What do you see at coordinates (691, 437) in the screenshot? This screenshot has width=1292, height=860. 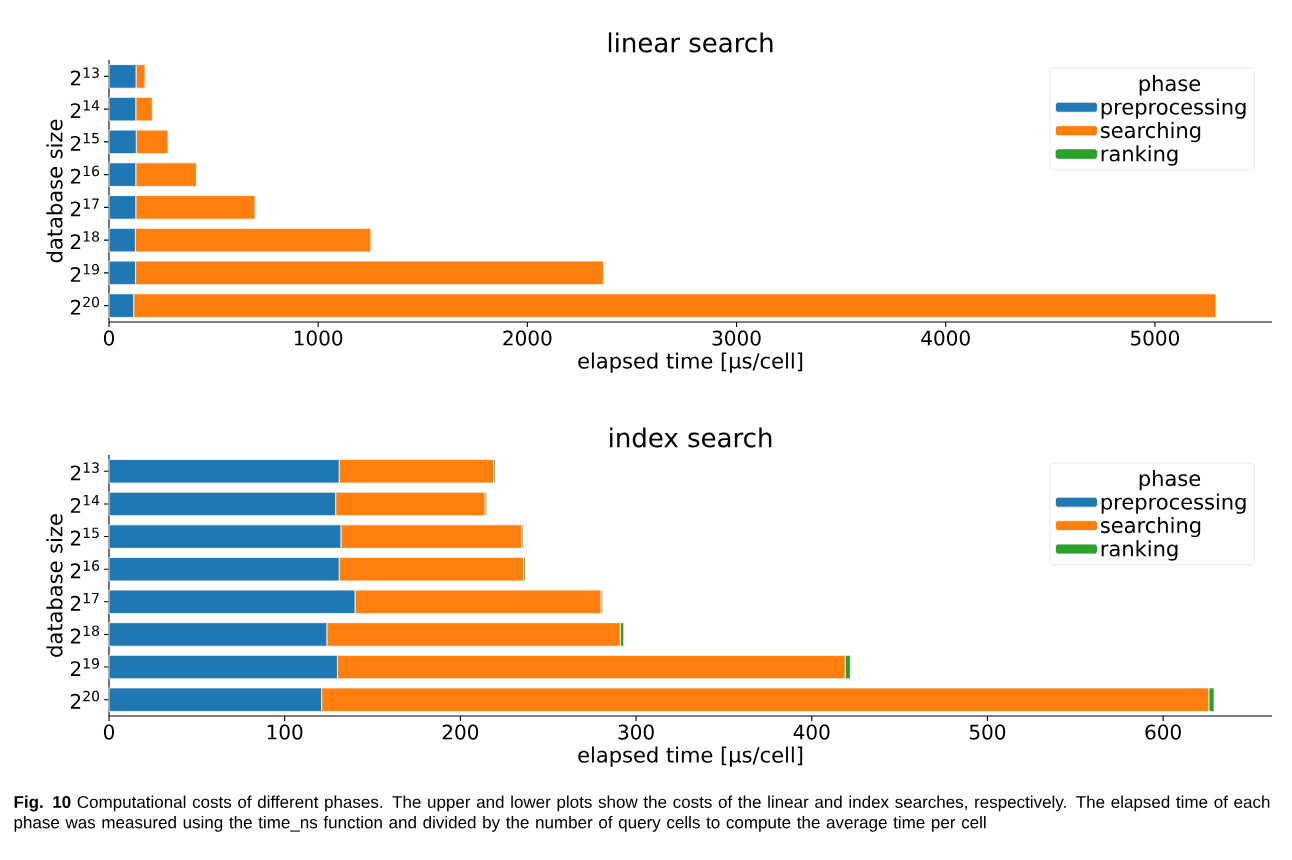 I see `chart-title: index search` at bounding box center [691, 437].